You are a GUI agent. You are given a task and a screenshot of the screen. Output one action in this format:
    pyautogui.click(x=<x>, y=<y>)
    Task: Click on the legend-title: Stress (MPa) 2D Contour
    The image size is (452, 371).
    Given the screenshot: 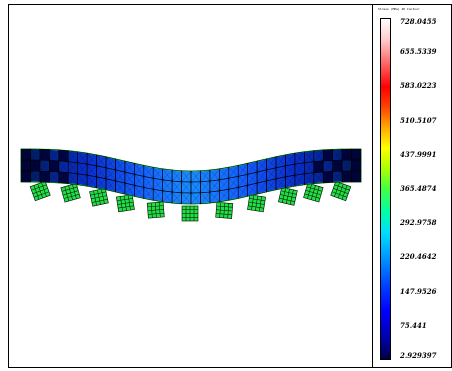 What is the action you would take?
    pyautogui.click(x=399, y=9)
    